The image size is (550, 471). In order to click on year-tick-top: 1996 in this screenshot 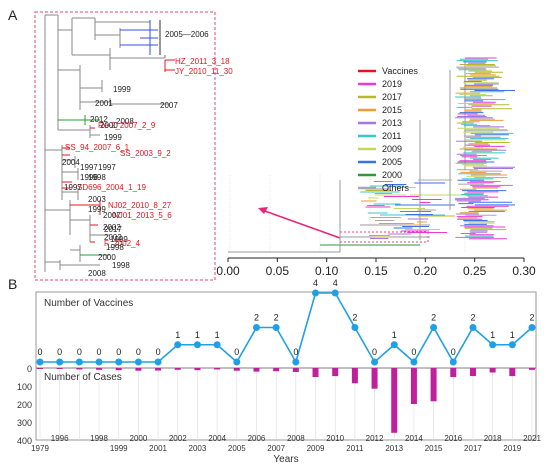, I will do `click(60, 438)`.